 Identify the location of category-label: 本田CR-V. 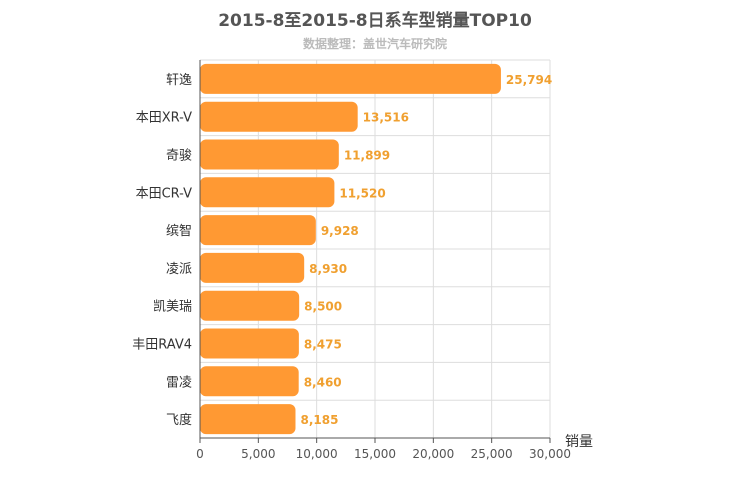
(164, 193).